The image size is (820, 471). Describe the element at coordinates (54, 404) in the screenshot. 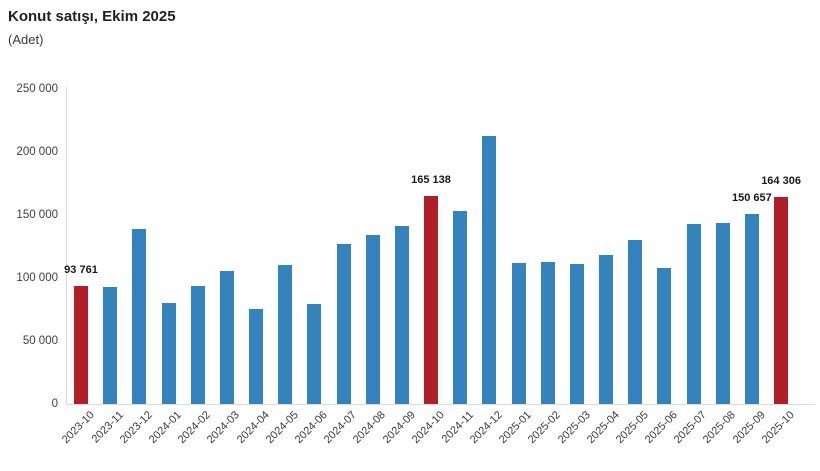

I see `y-axis-tick-label: 0` at that location.